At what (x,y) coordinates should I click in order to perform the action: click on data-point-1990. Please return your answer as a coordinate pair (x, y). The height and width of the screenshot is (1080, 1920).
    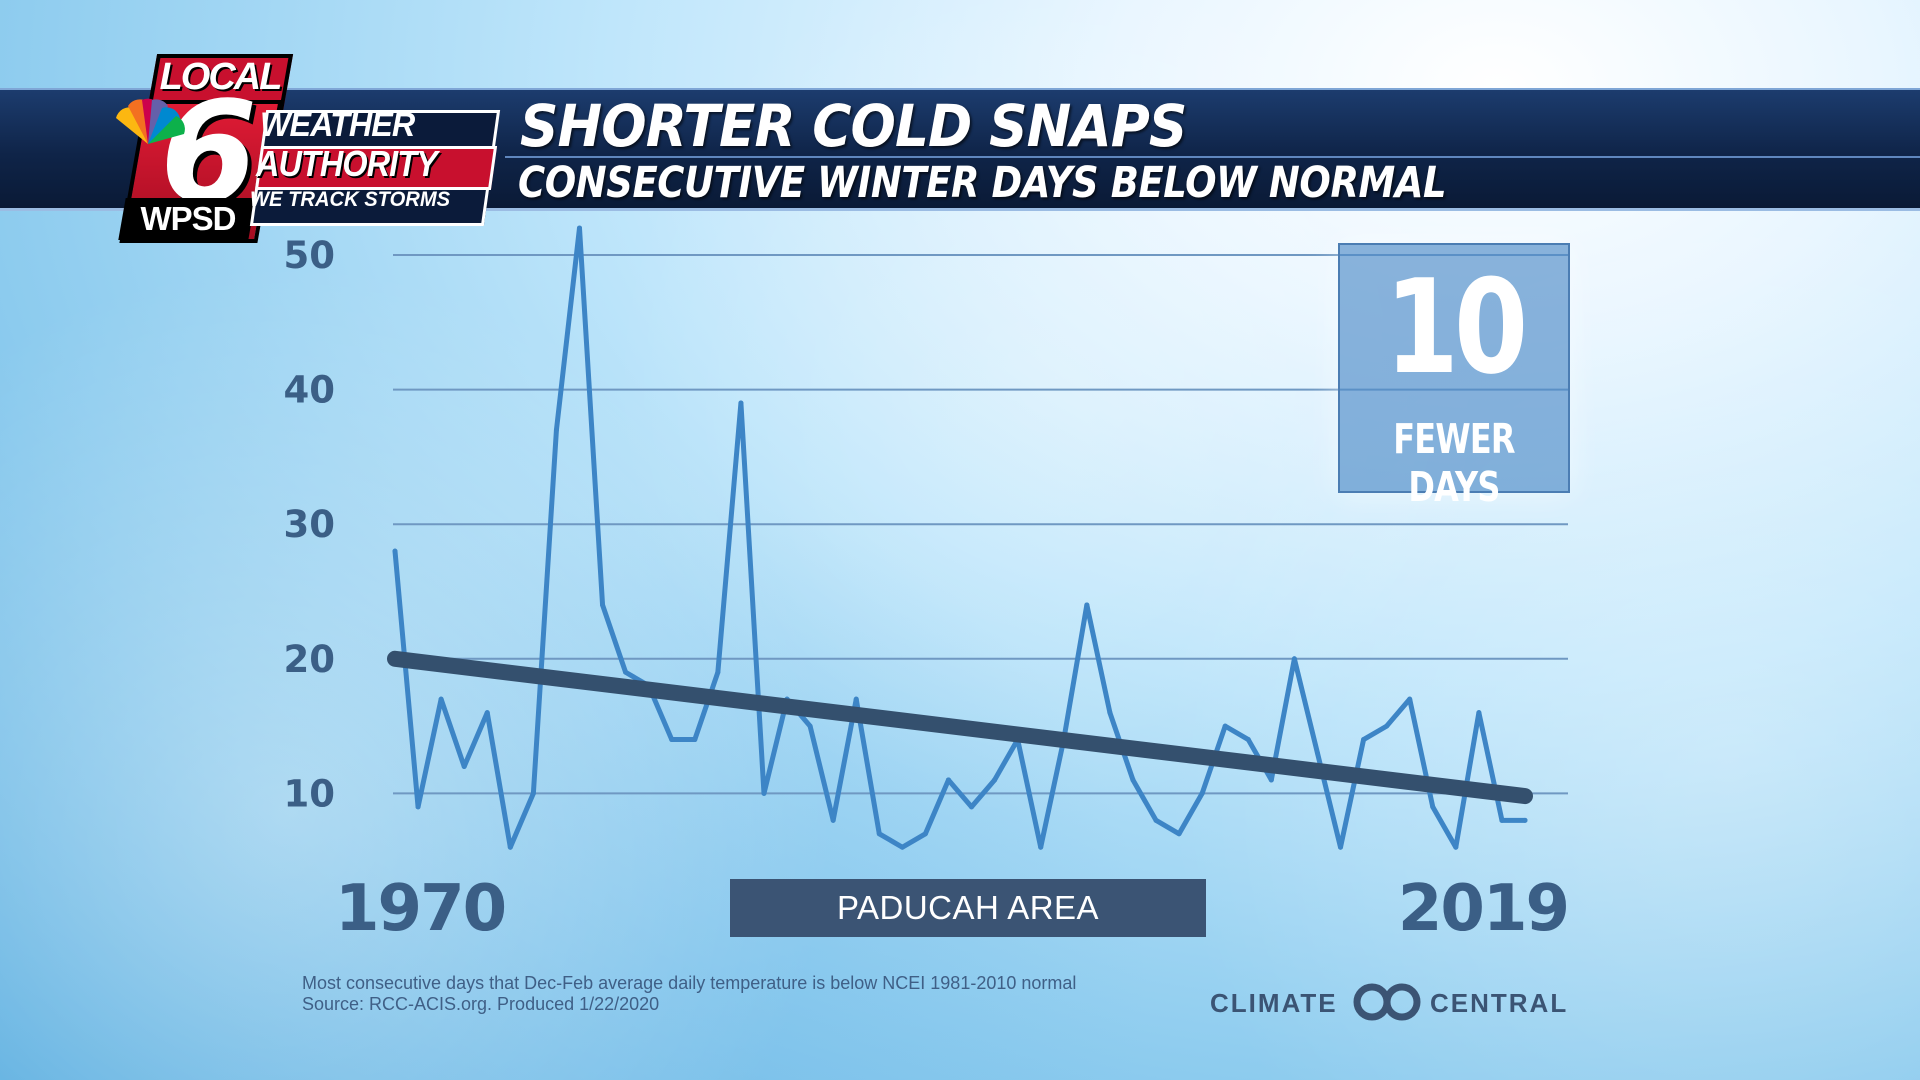
    Looking at the image, I should click on (856, 699).